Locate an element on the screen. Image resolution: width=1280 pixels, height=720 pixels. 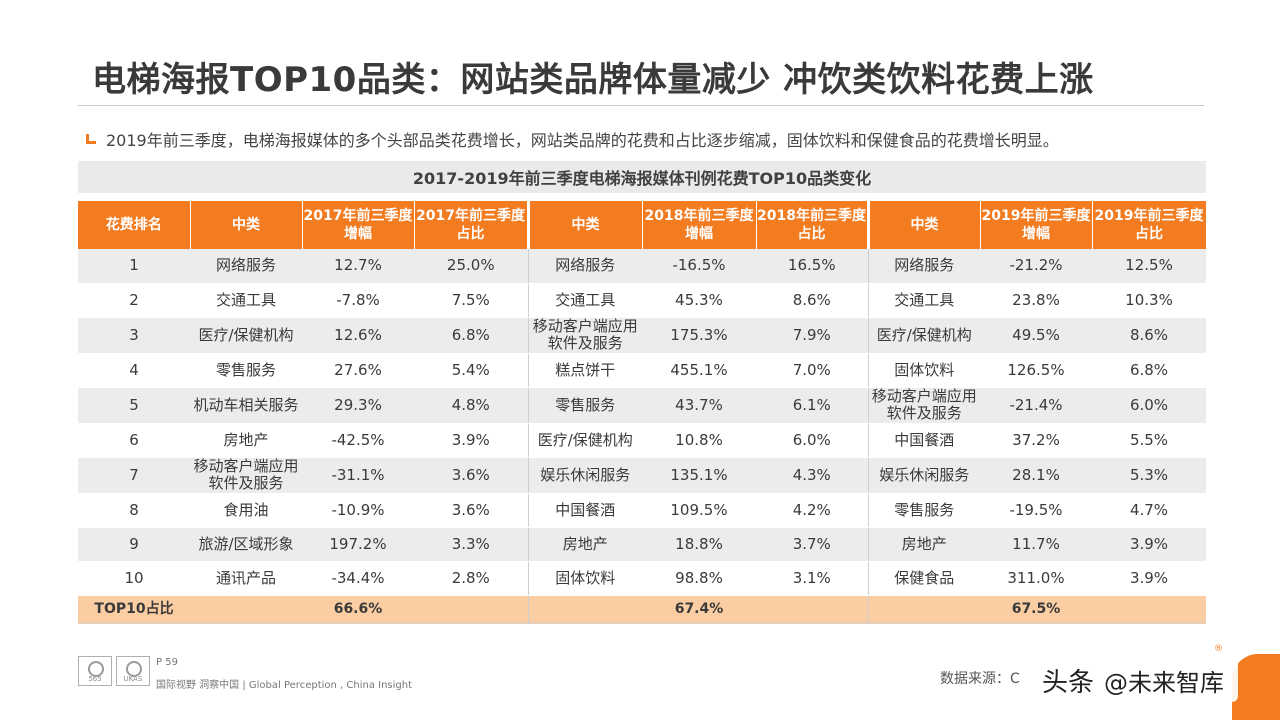
rank-cell: 1 is located at coordinates (134, 266).